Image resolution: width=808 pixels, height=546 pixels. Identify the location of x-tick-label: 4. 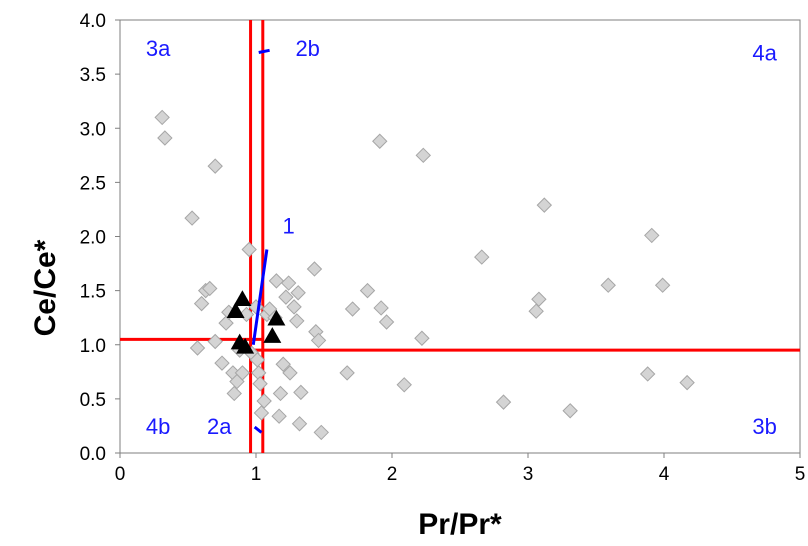
(664, 474).